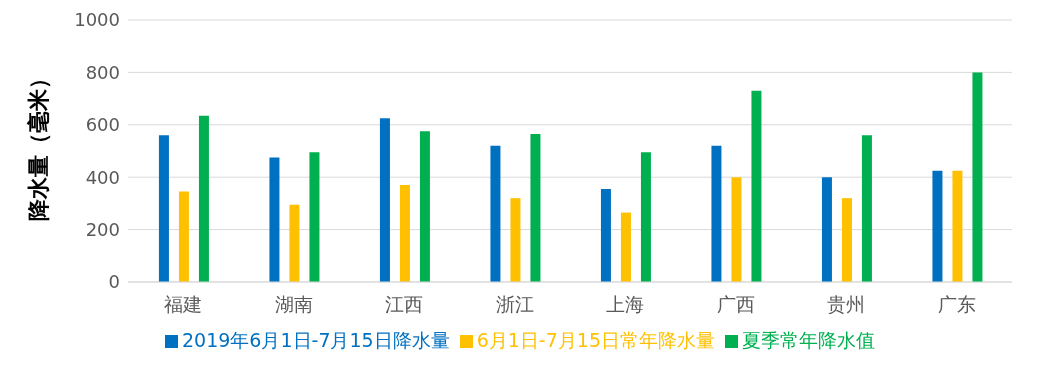 The height and width of the screenshot is (372, 1040). I want to click on x-tick-label: 广西, so click(735, 304).